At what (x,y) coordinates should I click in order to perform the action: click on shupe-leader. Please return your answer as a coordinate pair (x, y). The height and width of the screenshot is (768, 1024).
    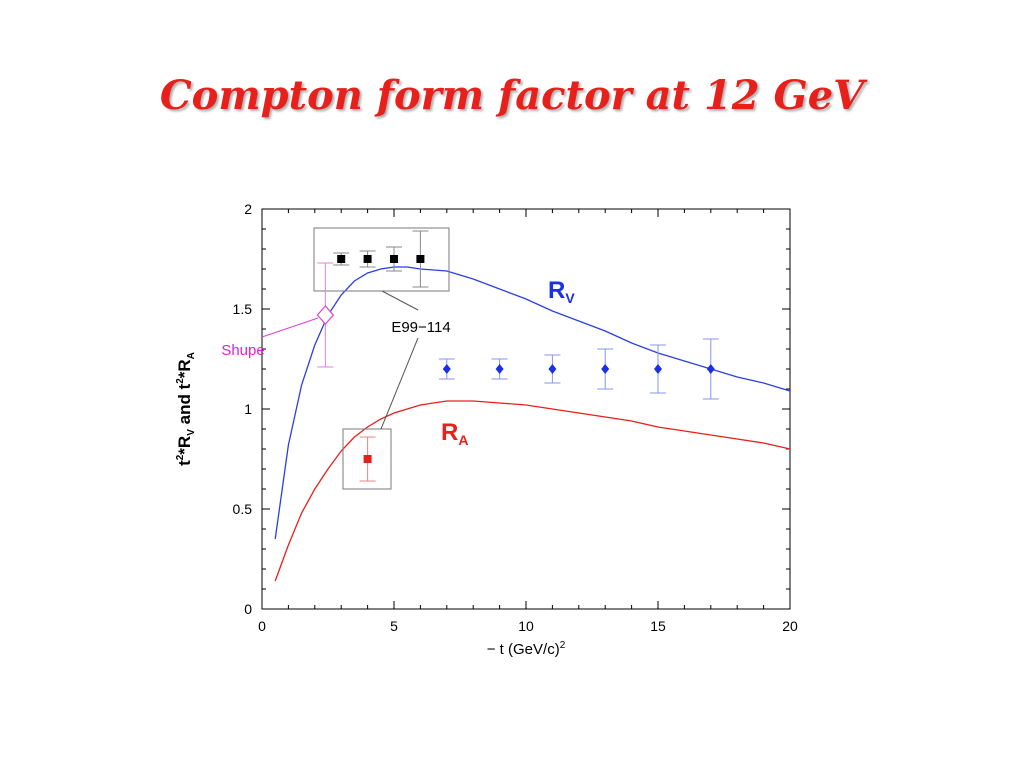
    Looking at the image, I should click on (290, 327).